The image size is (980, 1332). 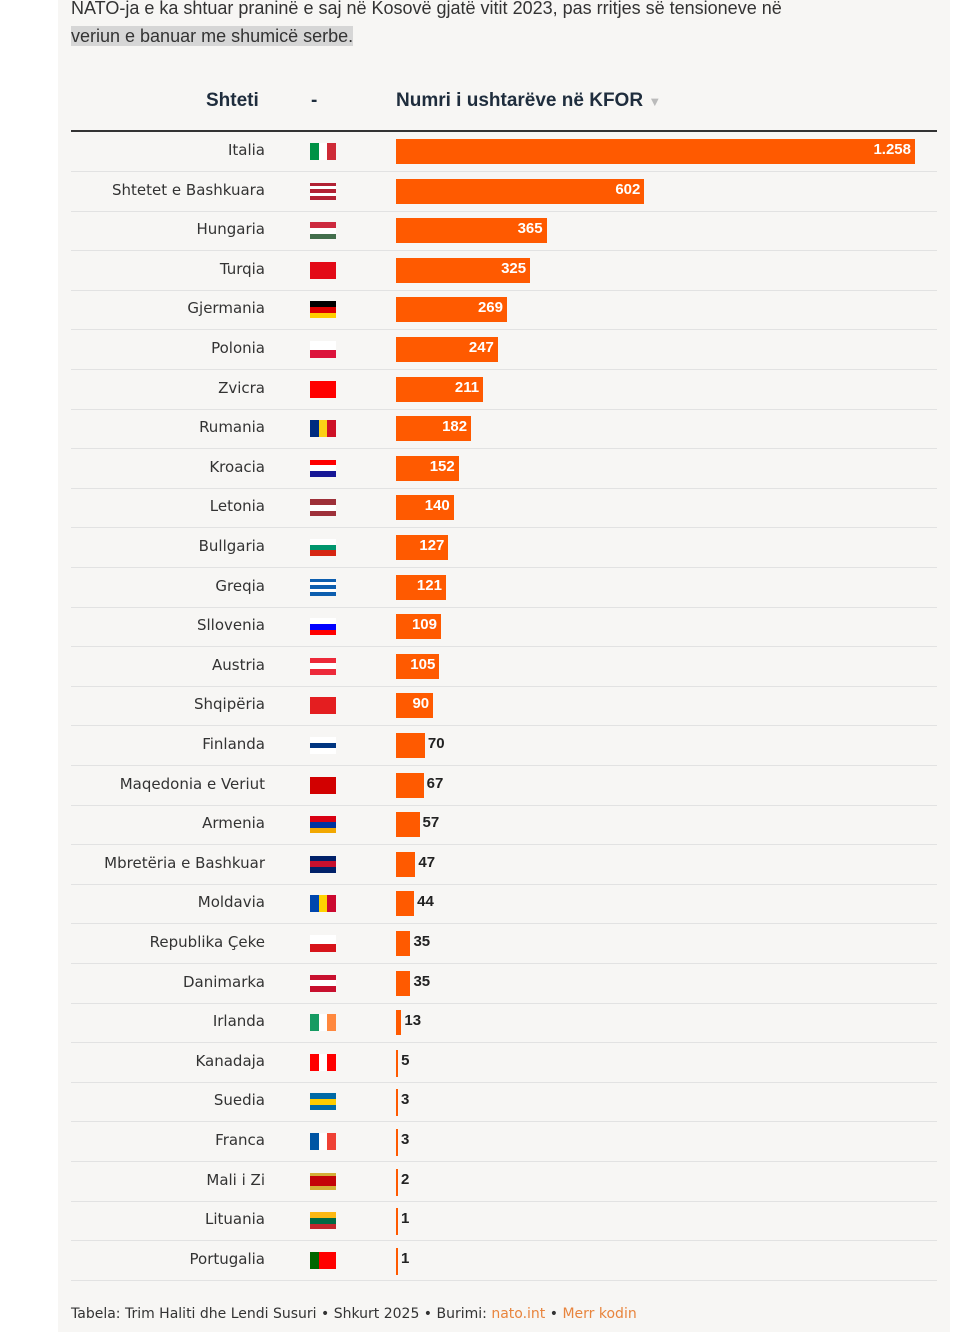 What do you see at coordinates (514, 268) in the screenshot?
I see `value-label: 325` at bounding box center [514, 268].